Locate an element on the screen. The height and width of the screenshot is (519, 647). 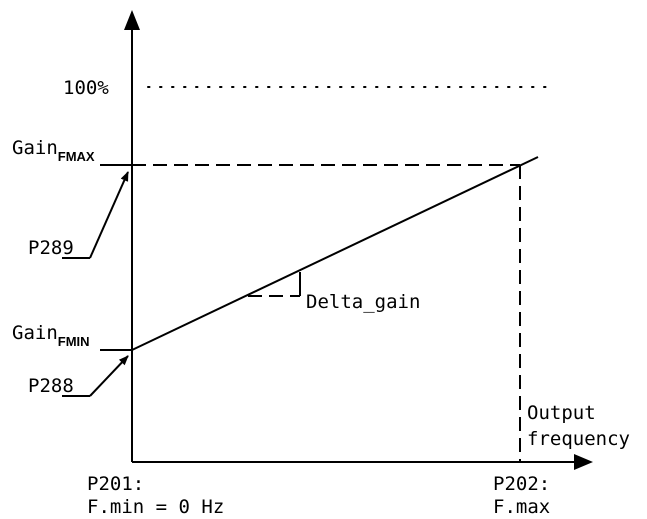
p201-fmin-label: F.min = 0 Hz is located at coordinates (155, 507).